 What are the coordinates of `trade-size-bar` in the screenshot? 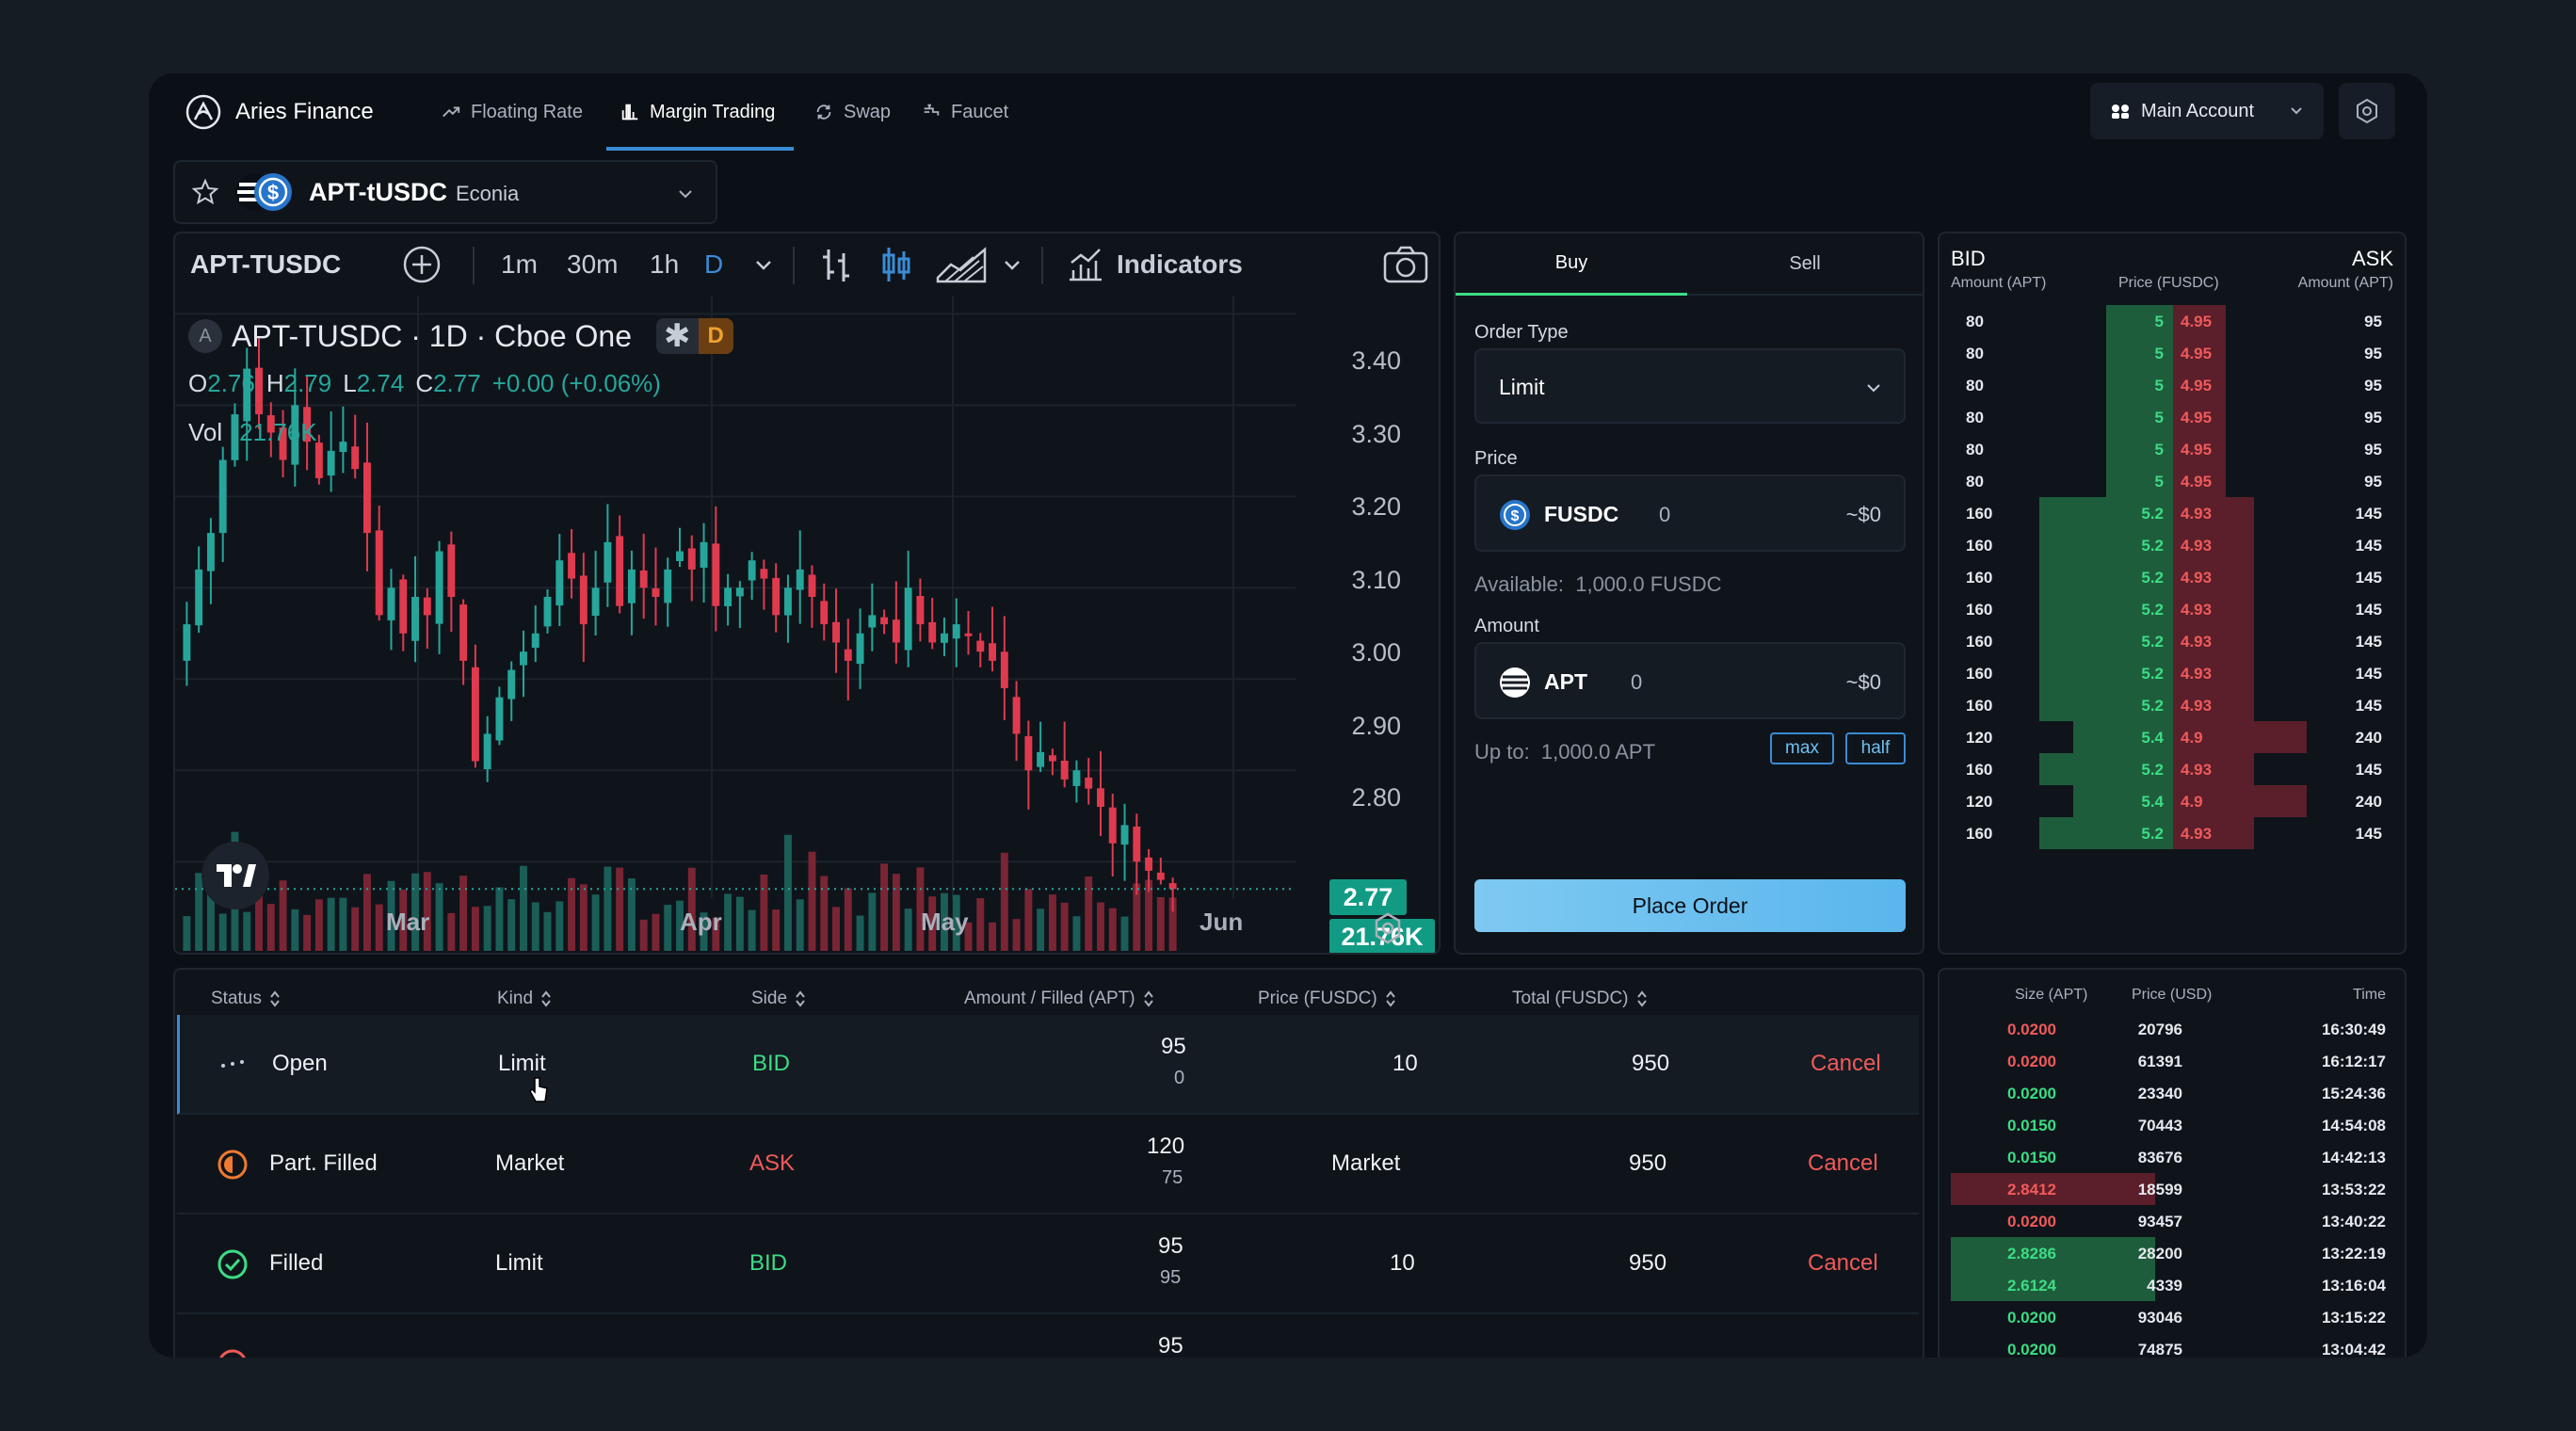 It's located at (2053, 1285).